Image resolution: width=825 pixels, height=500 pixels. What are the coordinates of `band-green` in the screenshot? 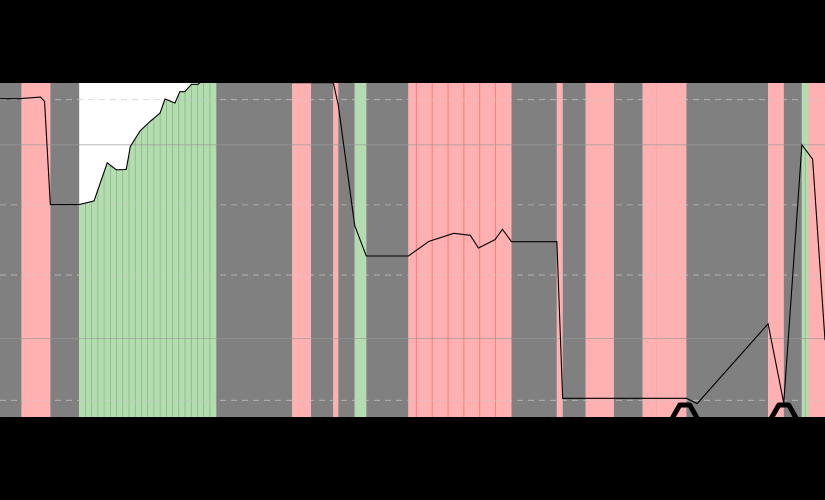 It's located at (360, 250).